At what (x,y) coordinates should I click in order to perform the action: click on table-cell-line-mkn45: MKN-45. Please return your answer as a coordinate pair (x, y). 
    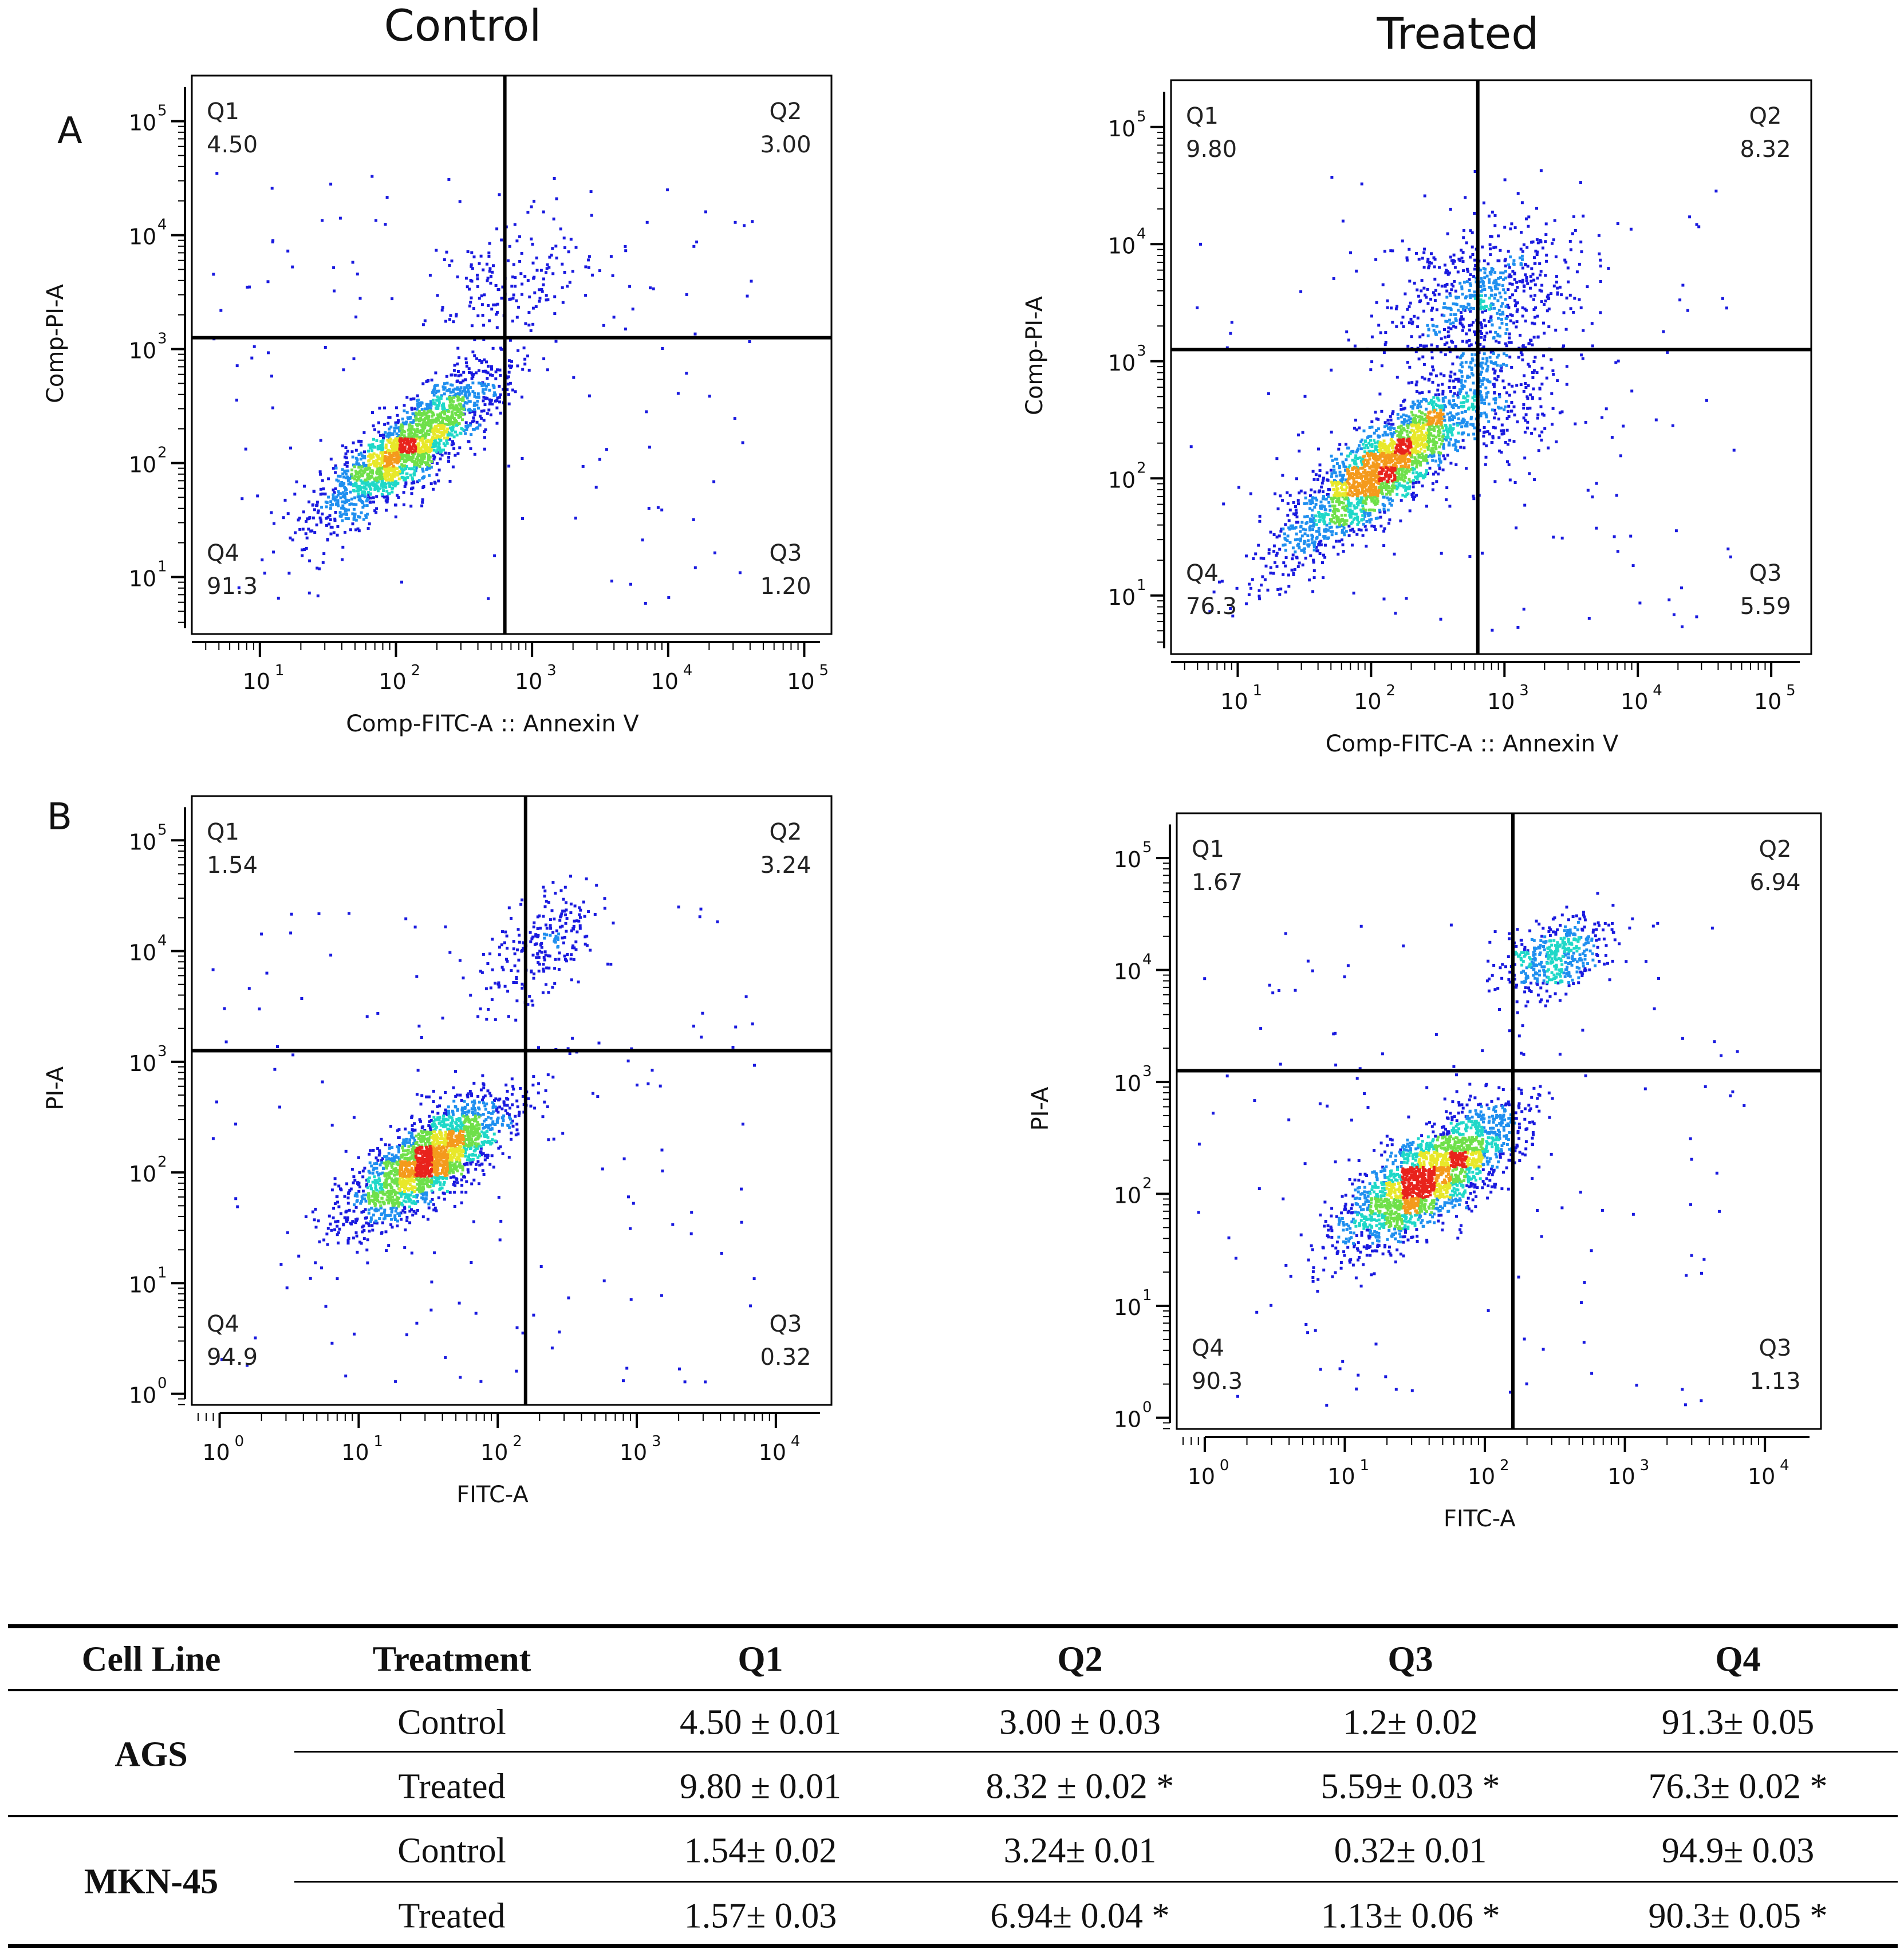
    Looking at the image, I should click on (151, 1881).